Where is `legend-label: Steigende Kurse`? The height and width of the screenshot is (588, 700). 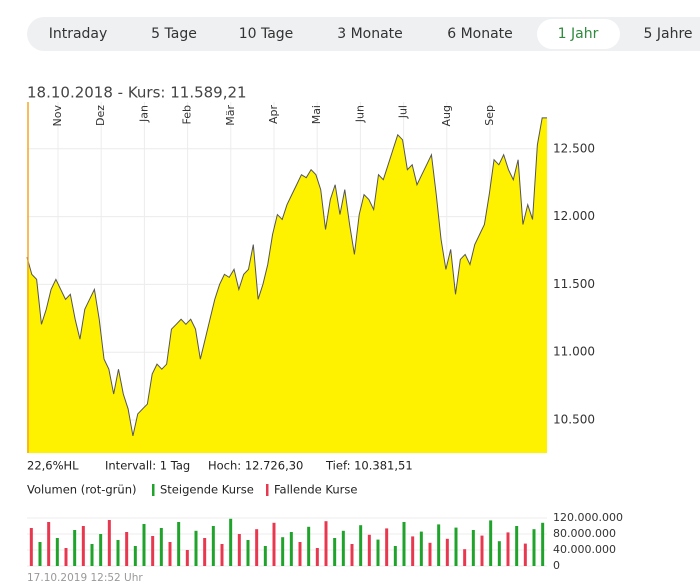
legend-label: Steigende Kurse is located at coordinates (207, 490).